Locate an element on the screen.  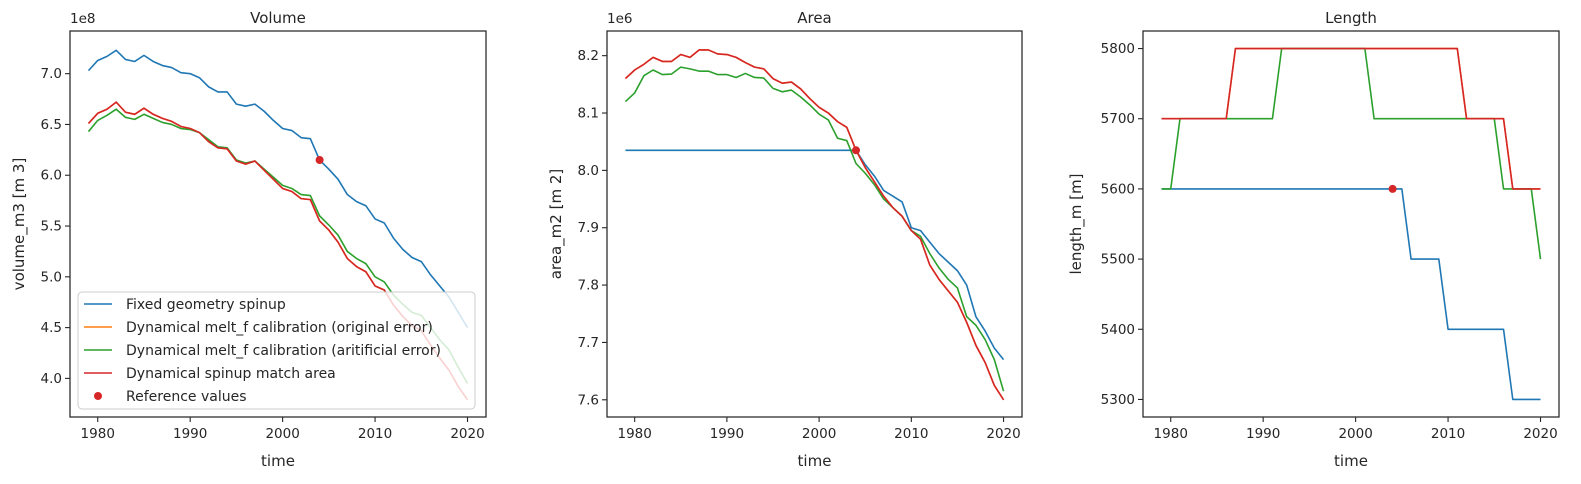
legend-entry: Dynamical spinup match area is located at coordinates (231, 374).